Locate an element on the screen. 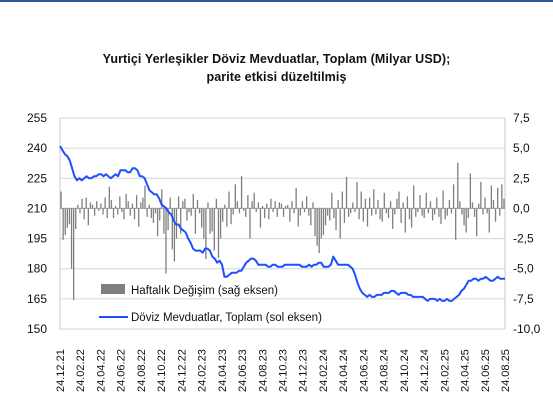 The height and width of the screenshot is (400, 553). x-axis-tick-label: 24.12.23 is located at coordinates (304, 370).